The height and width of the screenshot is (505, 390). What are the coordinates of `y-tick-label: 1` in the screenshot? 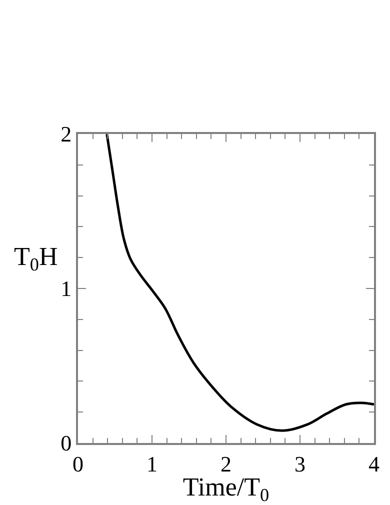 It's located at (66, 289).